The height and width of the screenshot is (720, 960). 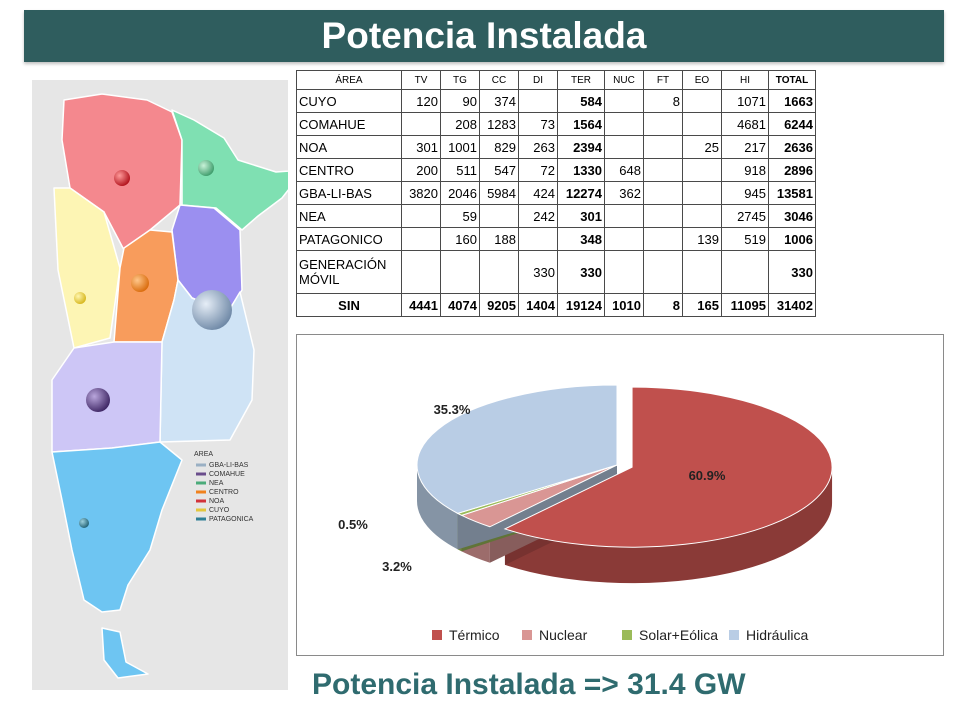 What do you see at coordinates (421, 305) in the screenshot?
I see `value-cell: 4441` at bounding box center [421, 305].